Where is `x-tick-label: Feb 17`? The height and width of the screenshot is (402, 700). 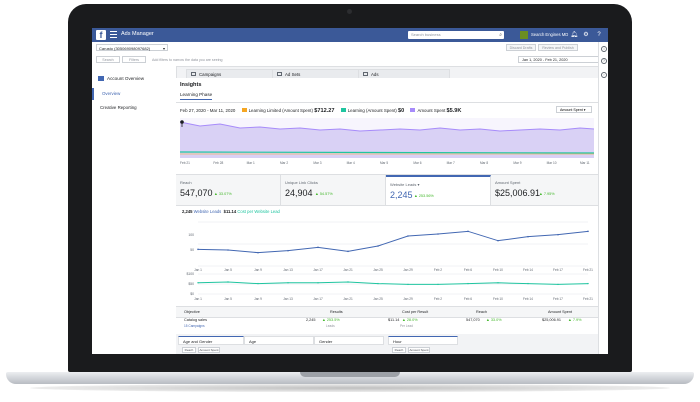 x-tick-label: Feb 17 is located at coordinates (558, 270).